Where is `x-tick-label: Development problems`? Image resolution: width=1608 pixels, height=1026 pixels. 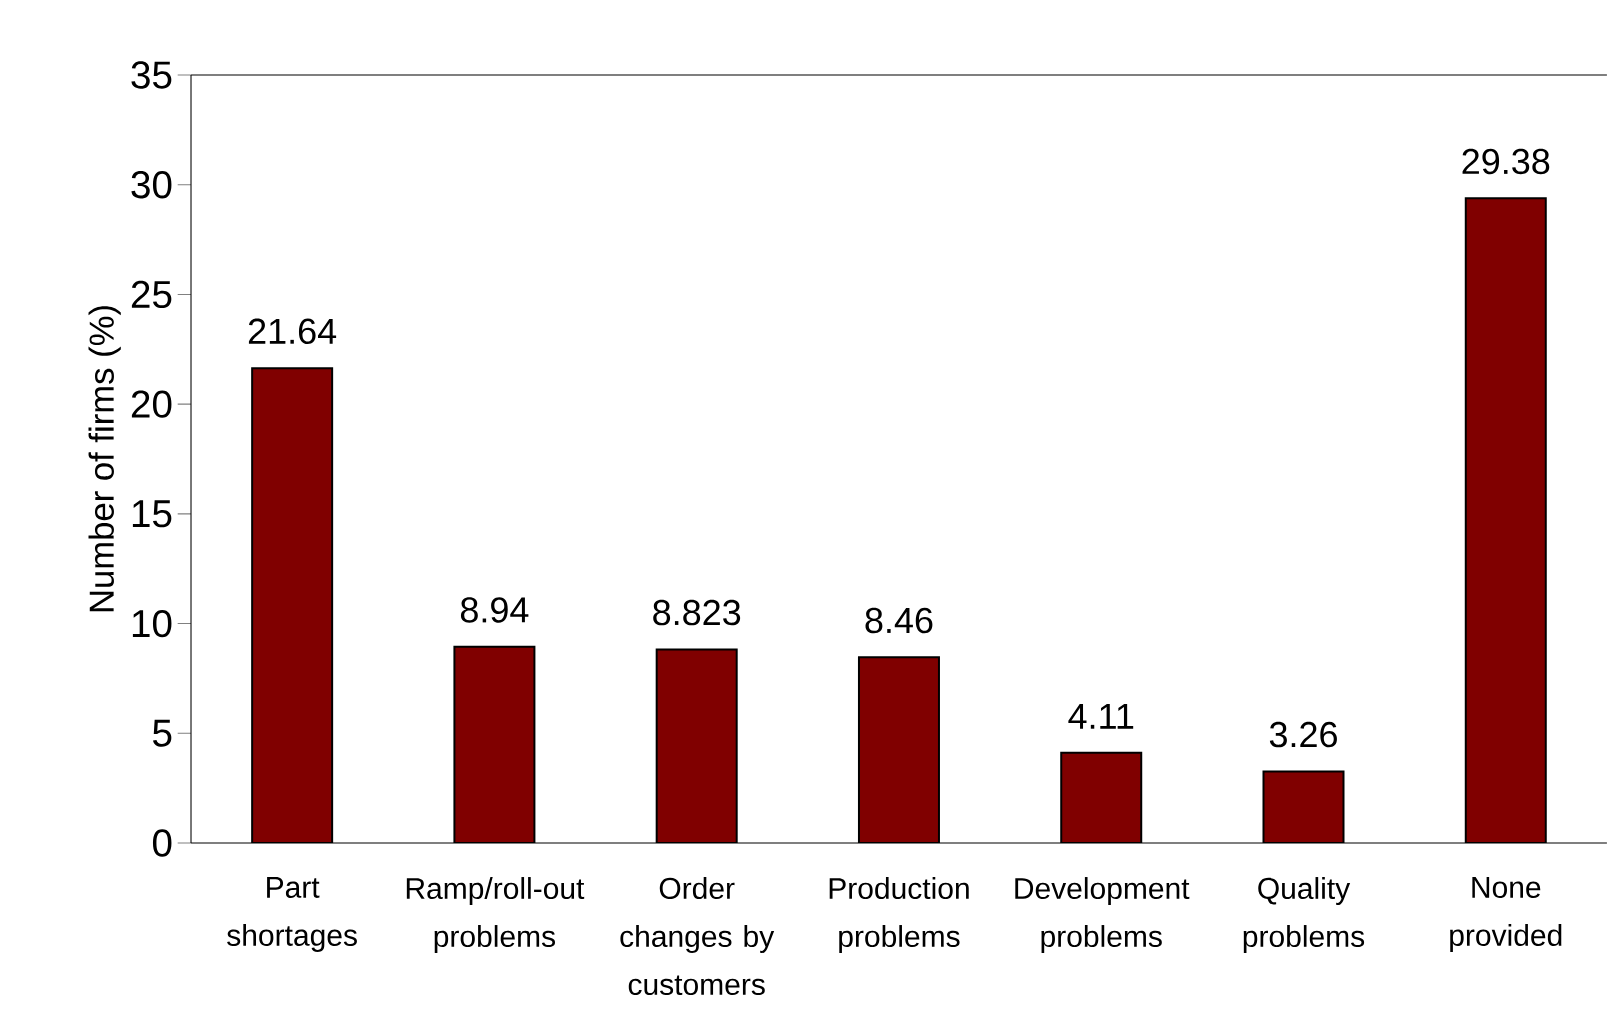 x-tick-label: Development problems is located at coordinates (1102, 915).